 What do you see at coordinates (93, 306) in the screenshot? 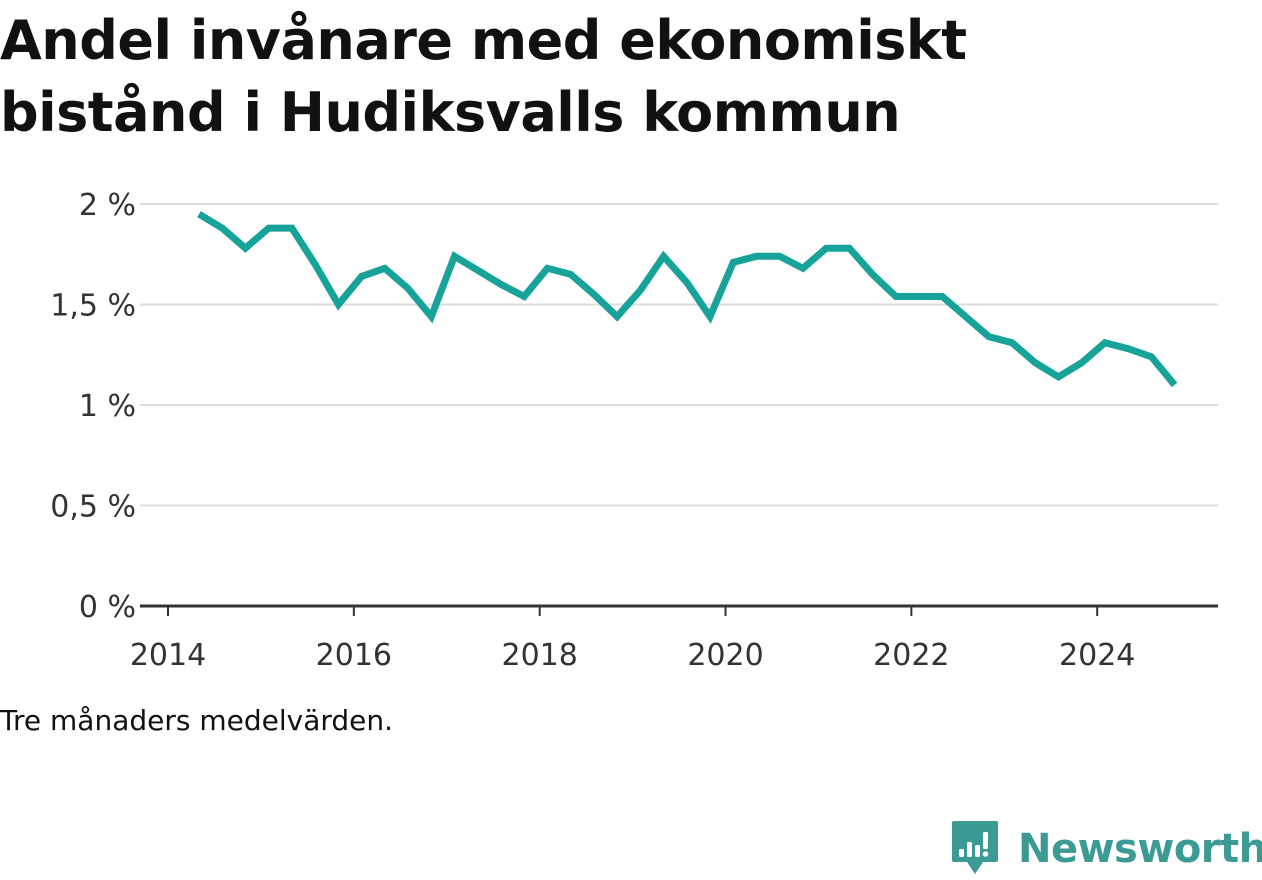
I see `y-tick-label: 1,5 %` at bounding box center [93, 306].